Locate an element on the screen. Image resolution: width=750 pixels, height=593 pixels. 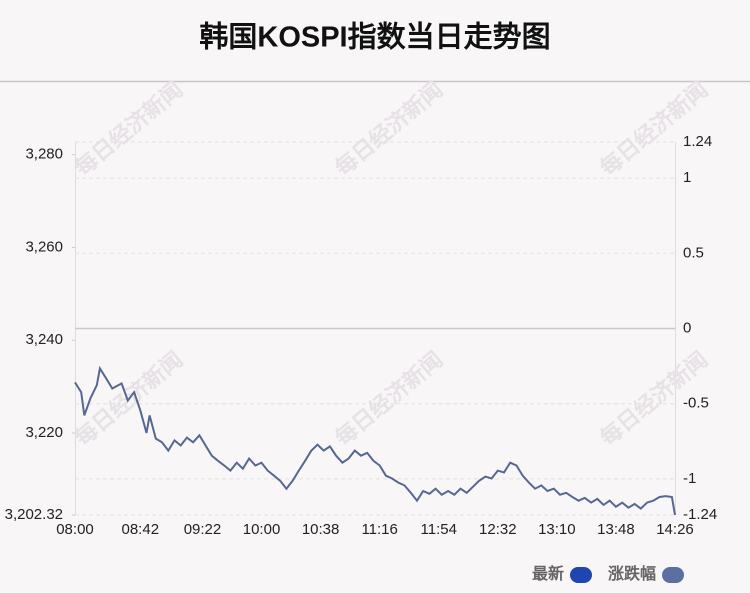
x-tick-label: 14:26 is located at coordinates (675, 529).